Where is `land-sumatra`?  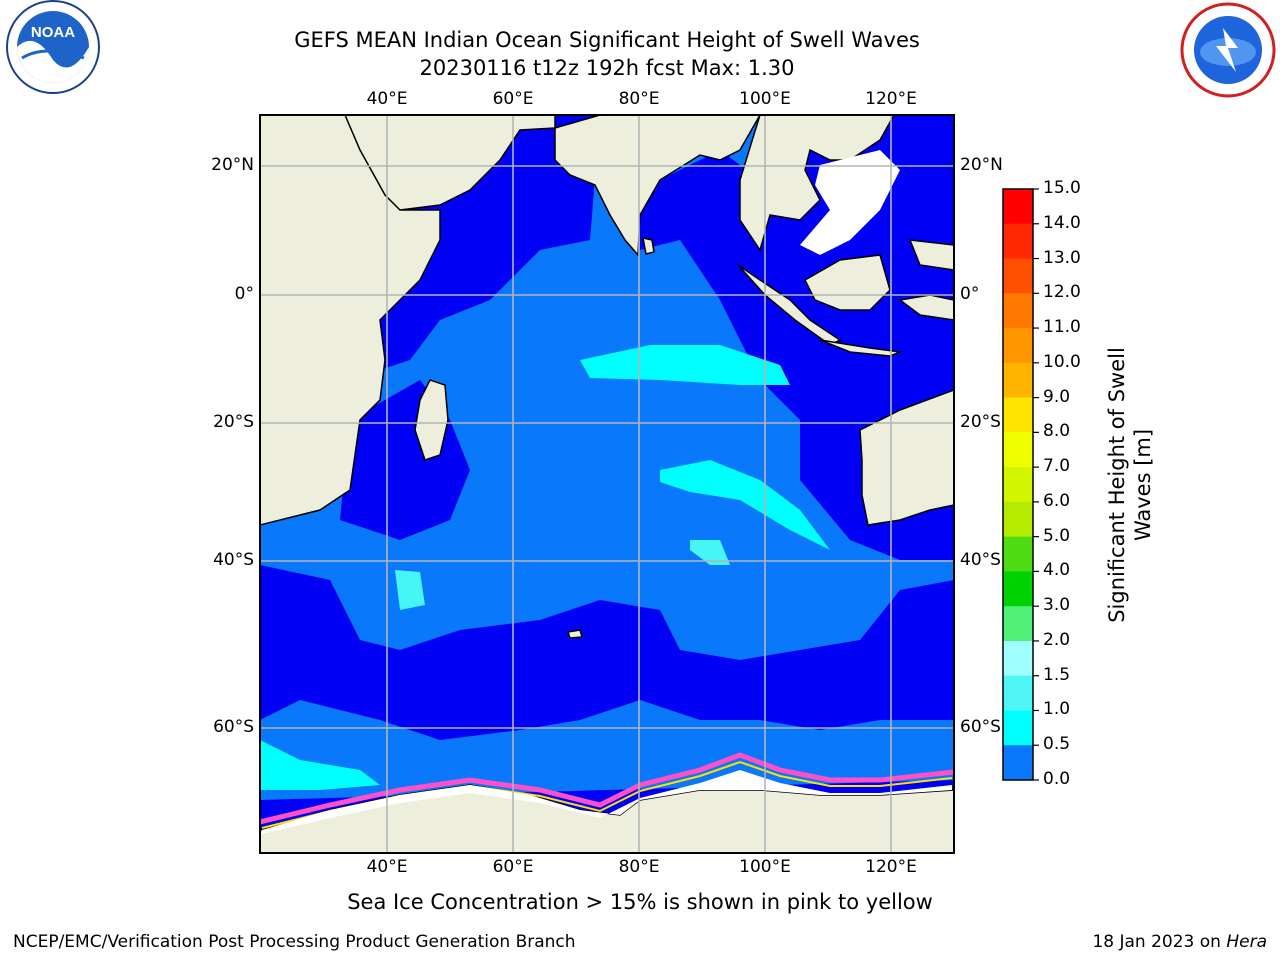 land-sumatra is located at coordinates (789, 305).